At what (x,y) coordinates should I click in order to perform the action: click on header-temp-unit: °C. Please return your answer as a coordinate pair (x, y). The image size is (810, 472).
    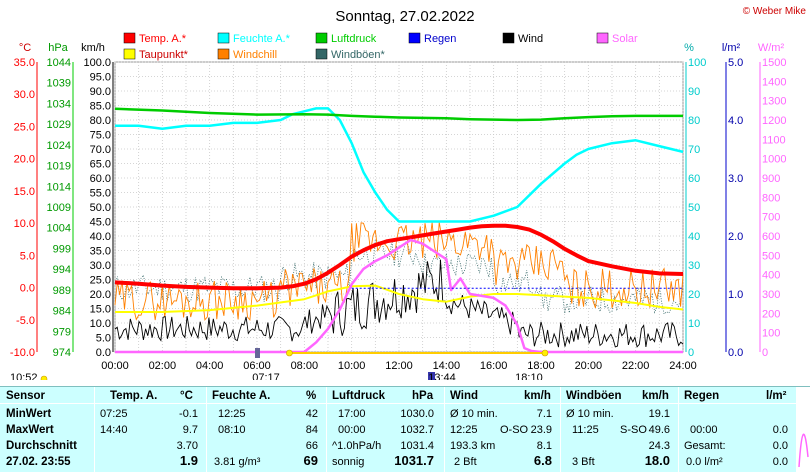
    Looking at the image, I should click on (186, 396).